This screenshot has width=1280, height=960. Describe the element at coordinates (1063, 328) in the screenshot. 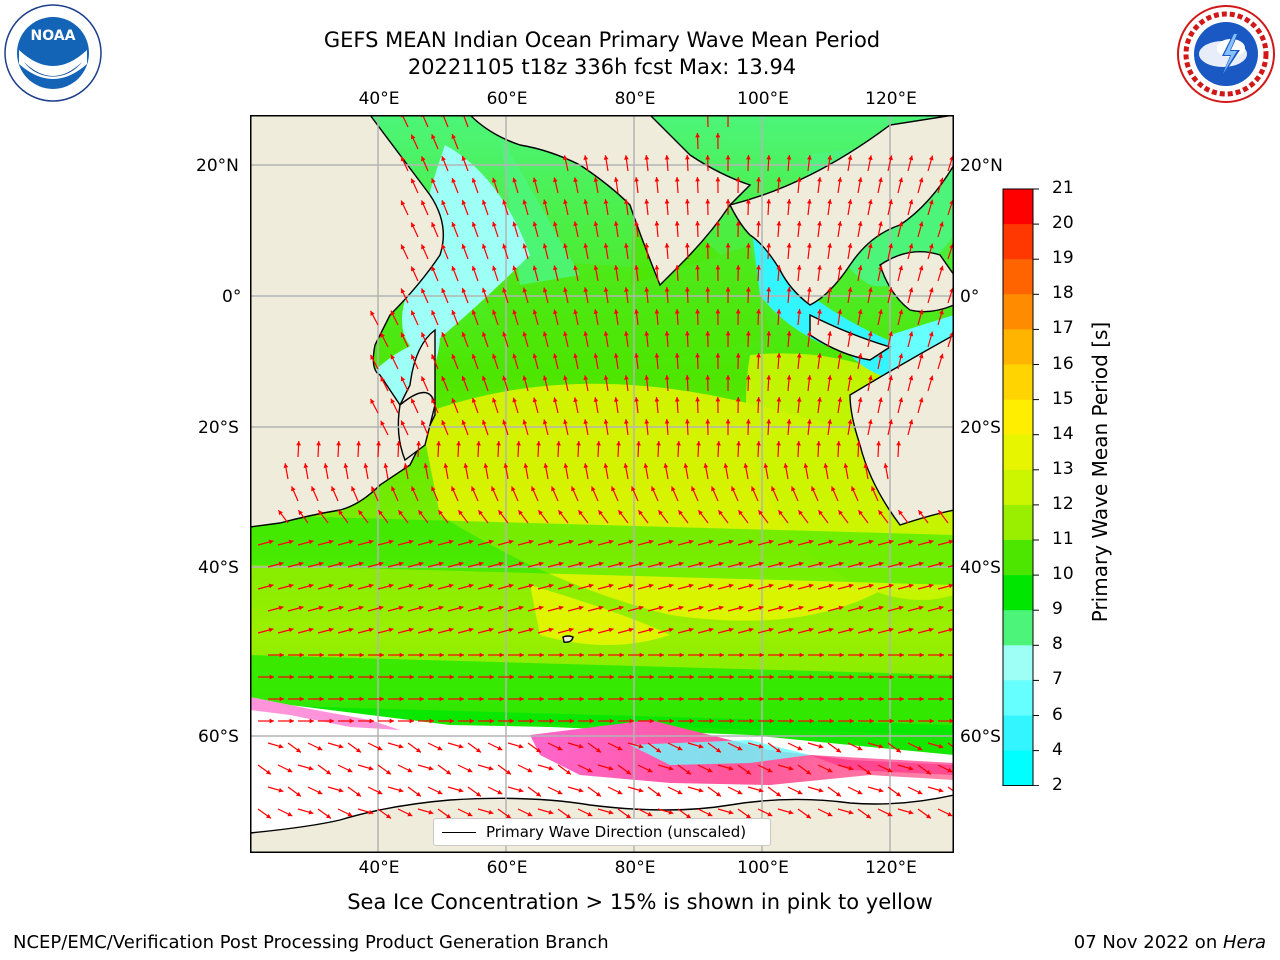

I see `colorbar-tick-label: 17` at that location.